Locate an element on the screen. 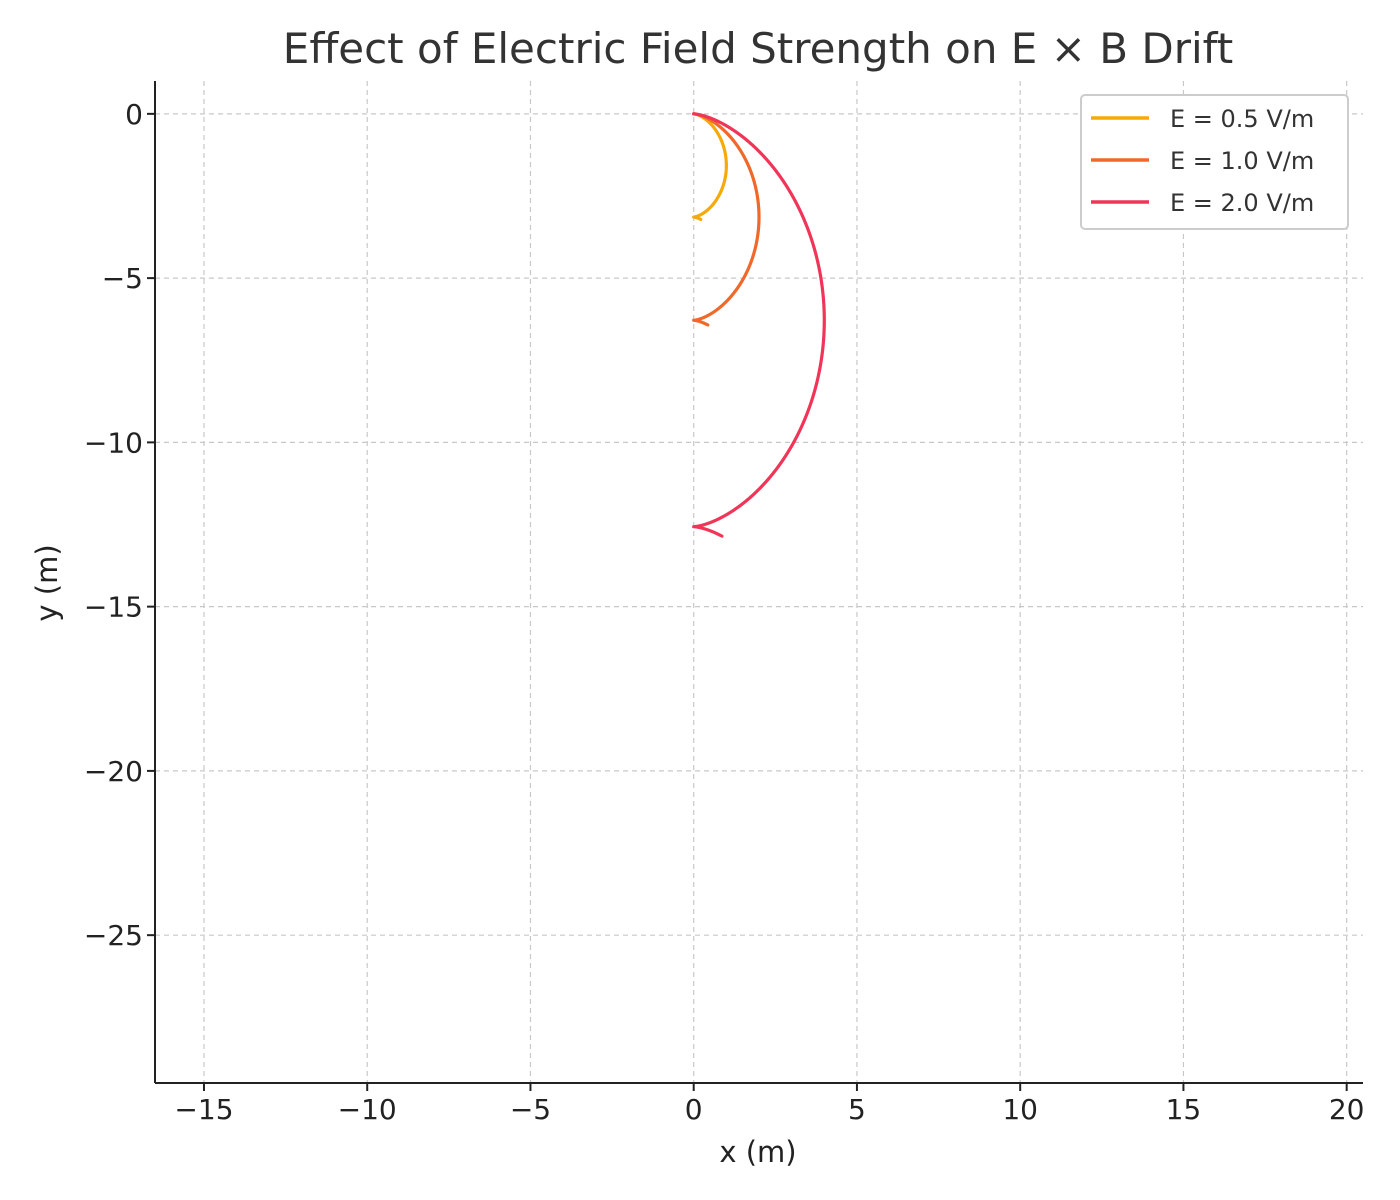  x-tick-label: −5 is located at coordinates (530, 1109).